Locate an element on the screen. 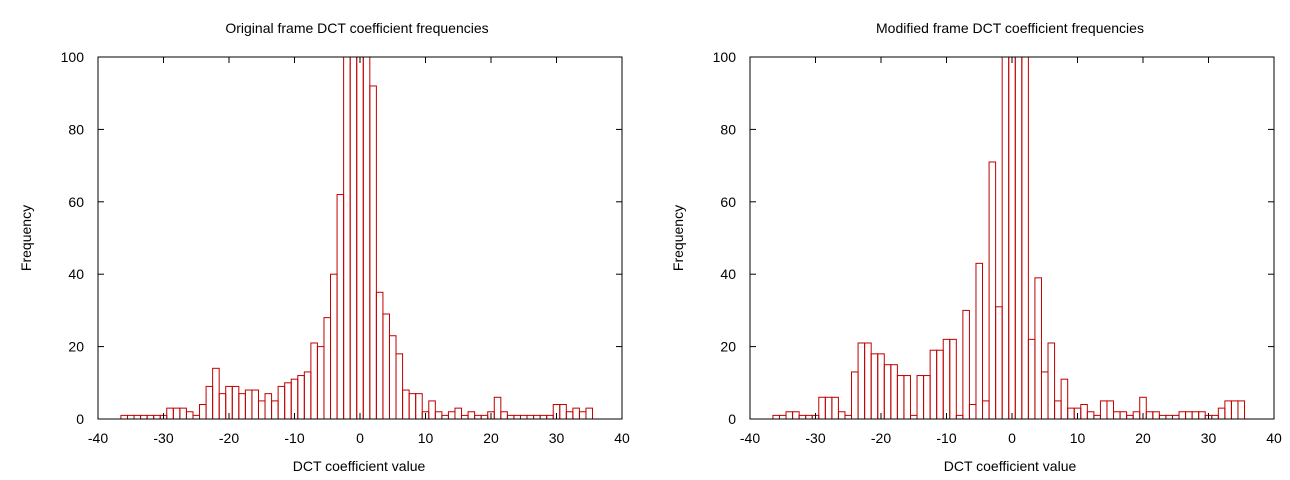  y-tick-label: 40 is located at coordinates (728, 274).